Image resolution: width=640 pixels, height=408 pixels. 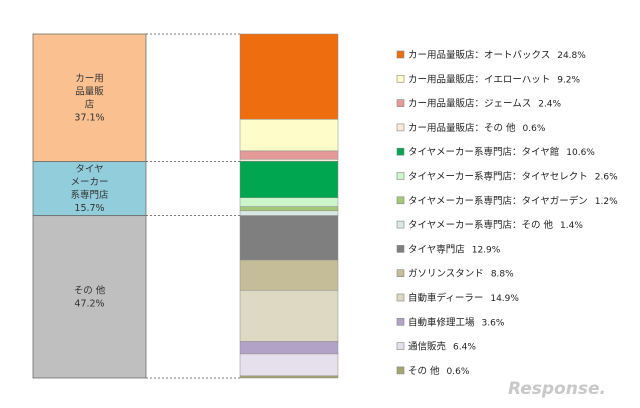 I want to click on legend-item: タイヤメーカー系専門店：タイヤセレクト 2.6%, so click(x=507, y=177).